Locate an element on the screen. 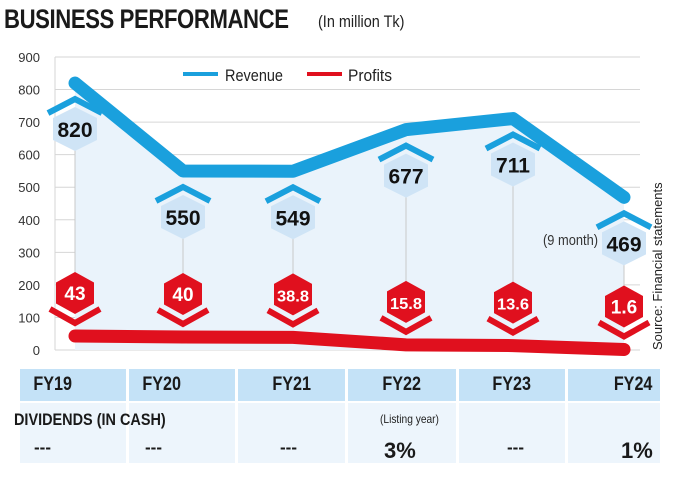 This screenshot has width=678, height=479. revenue-marker: 469 is located at coordinates (624, 237).